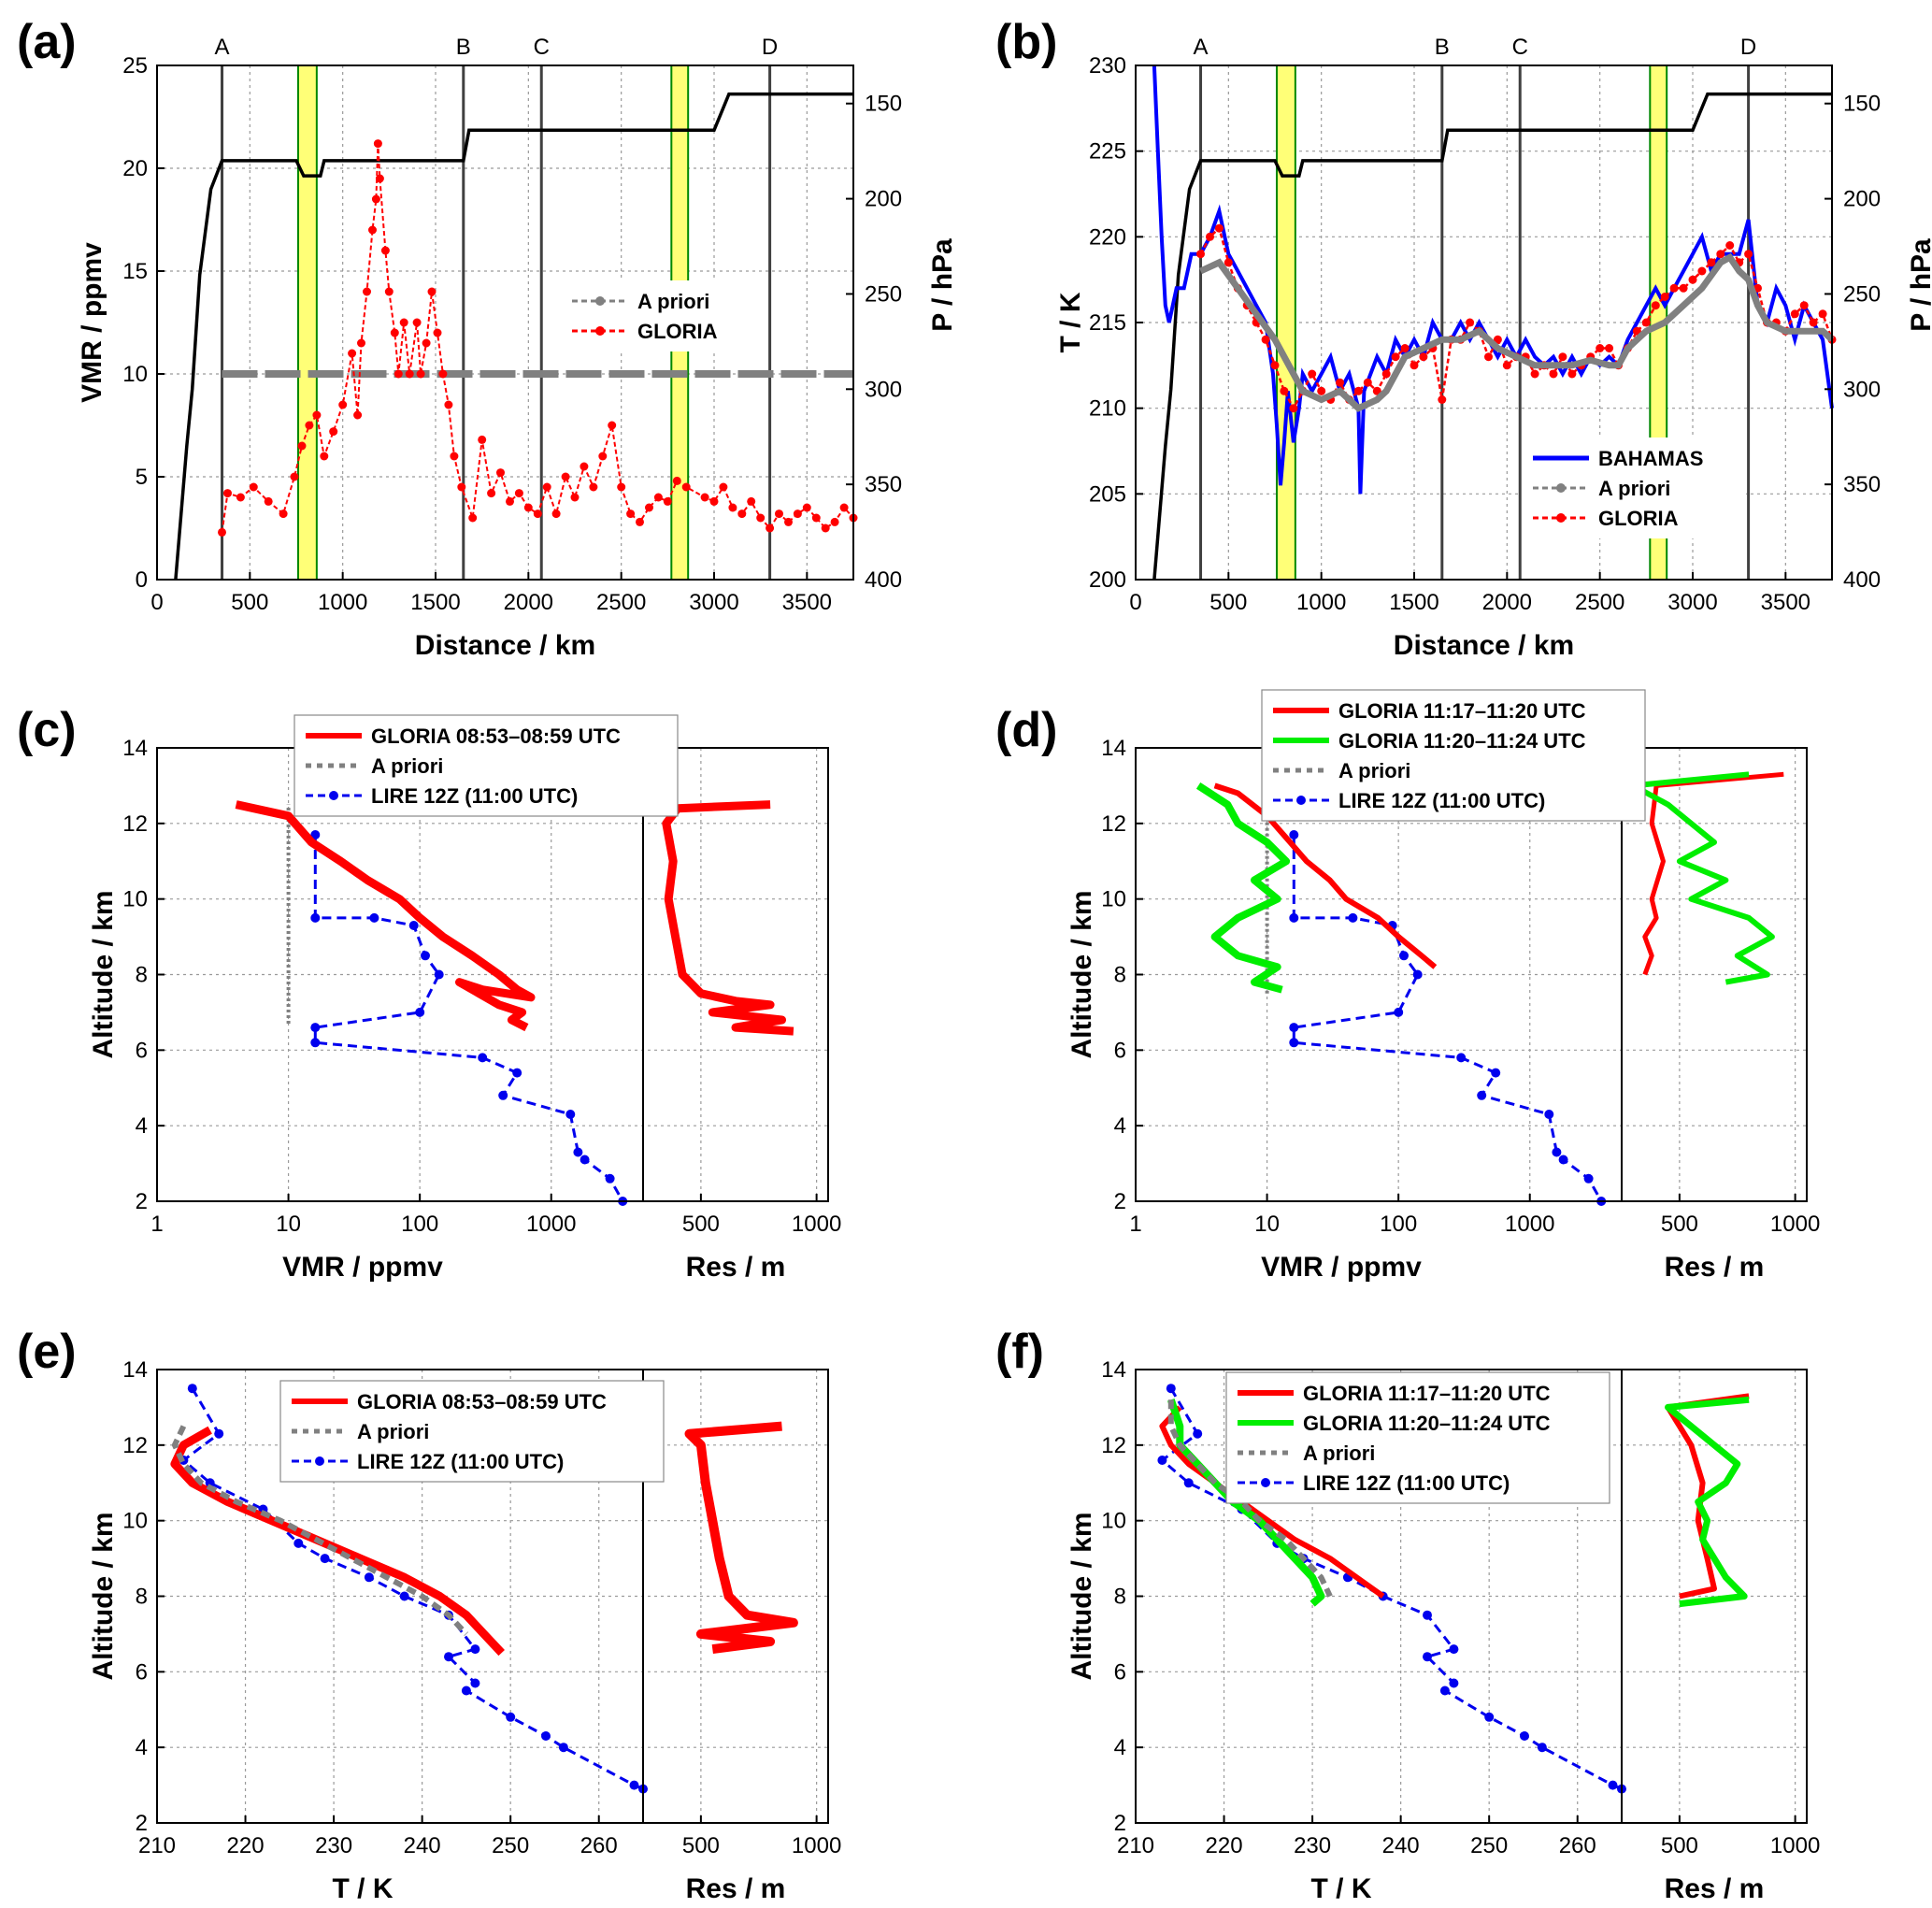  I want to click on xtick-label-0: 0, so click(156, 602).